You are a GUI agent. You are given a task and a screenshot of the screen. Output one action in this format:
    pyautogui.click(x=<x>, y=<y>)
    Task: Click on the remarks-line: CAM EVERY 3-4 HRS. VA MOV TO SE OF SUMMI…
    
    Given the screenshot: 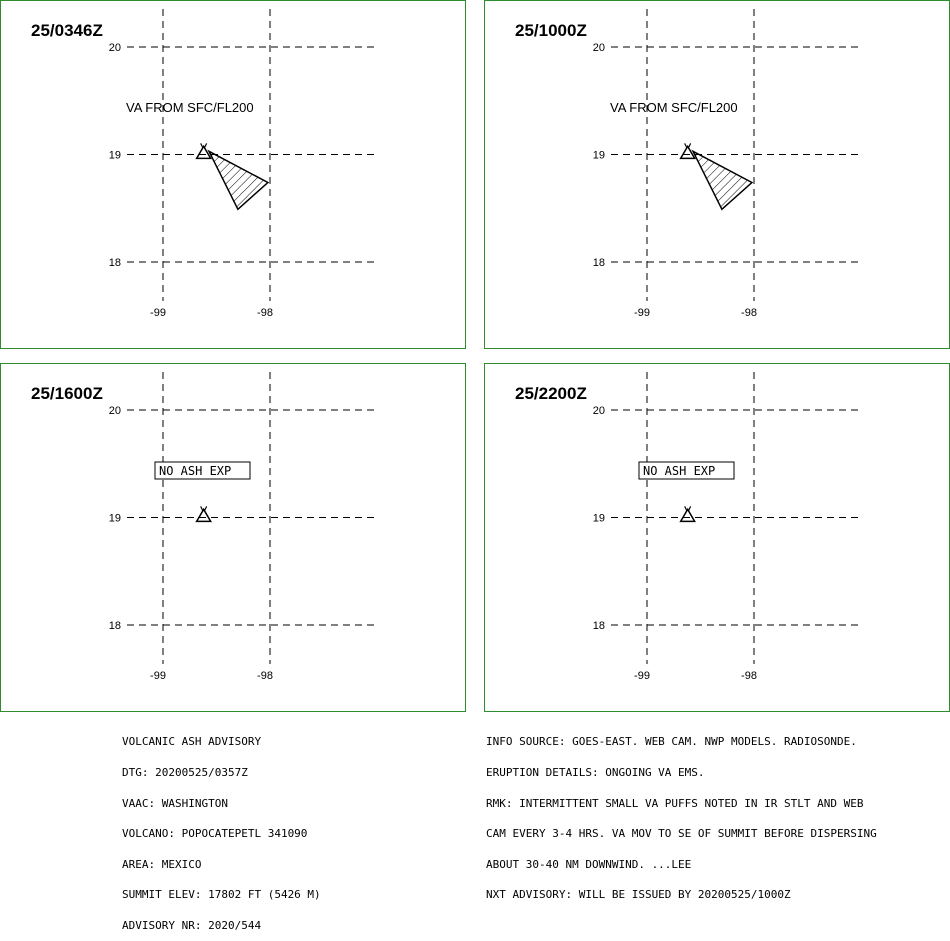 What is the action you would take?
    pyautogui.click(x=681, y=834)
    